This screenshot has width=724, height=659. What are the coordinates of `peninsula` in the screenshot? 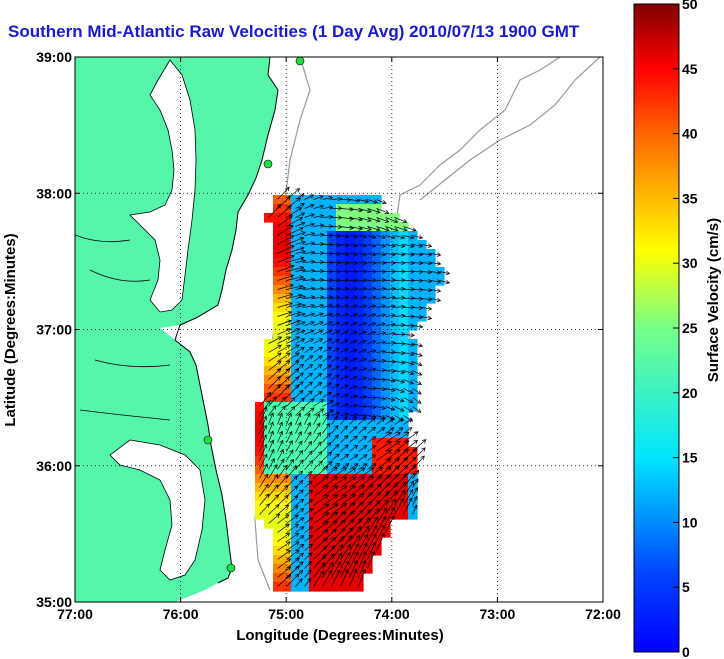 It's located at (230, 181).